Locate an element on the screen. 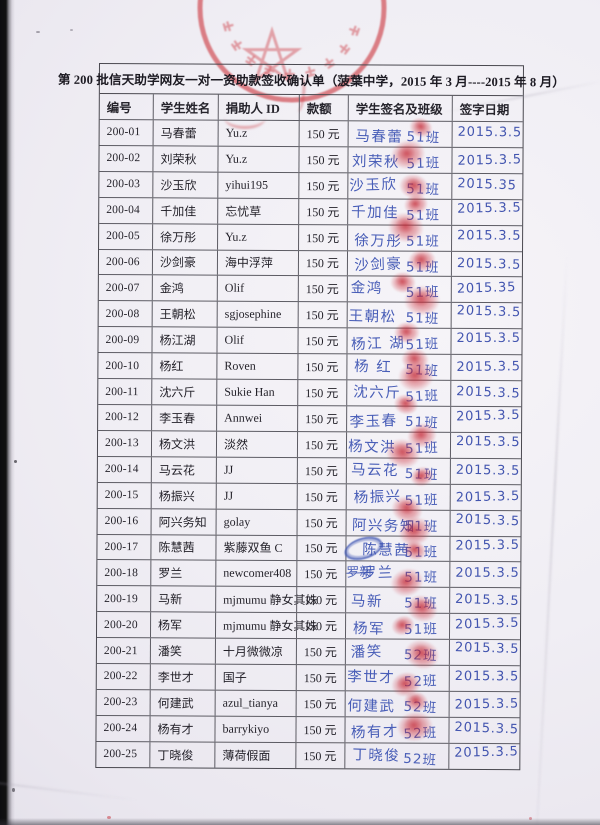 The width and height of the screenshot is (600, 825). signature-cell: 马新 51班 is located at coordinates (397, 600).